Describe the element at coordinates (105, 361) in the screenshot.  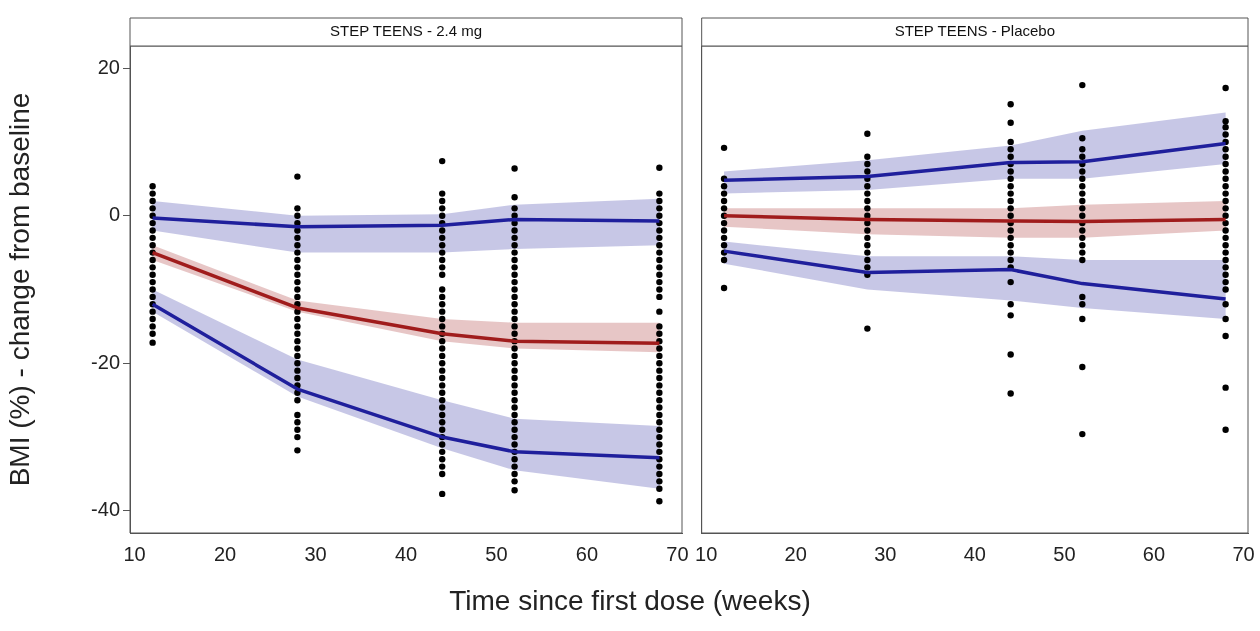
I see `y-tick-label: -20` at that location.